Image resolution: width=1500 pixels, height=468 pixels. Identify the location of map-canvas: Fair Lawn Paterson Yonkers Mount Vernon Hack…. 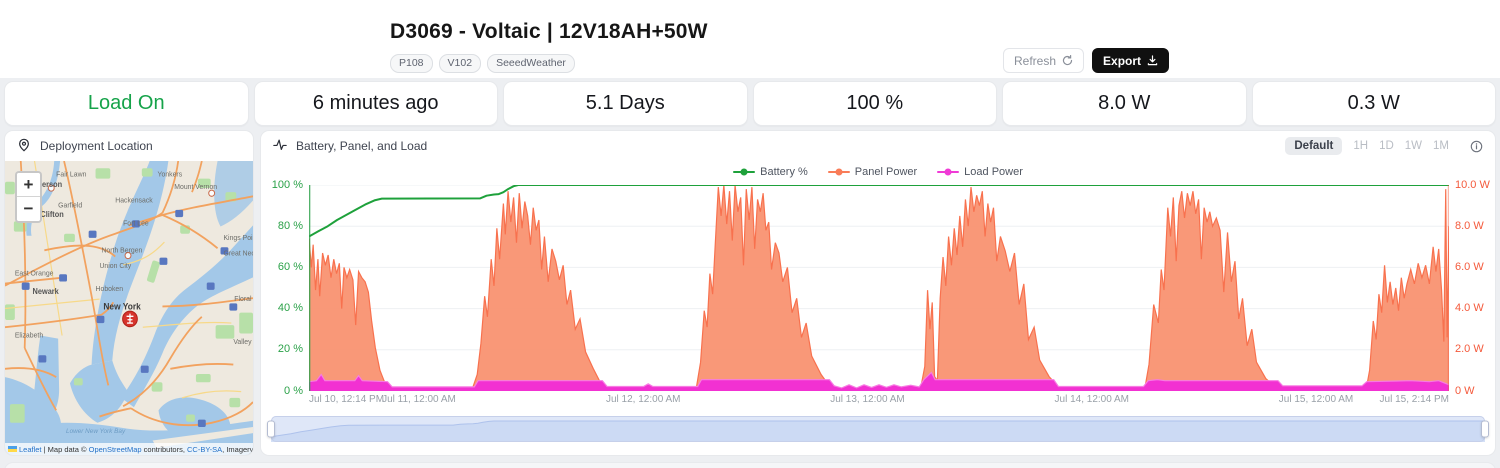
(129, 308).